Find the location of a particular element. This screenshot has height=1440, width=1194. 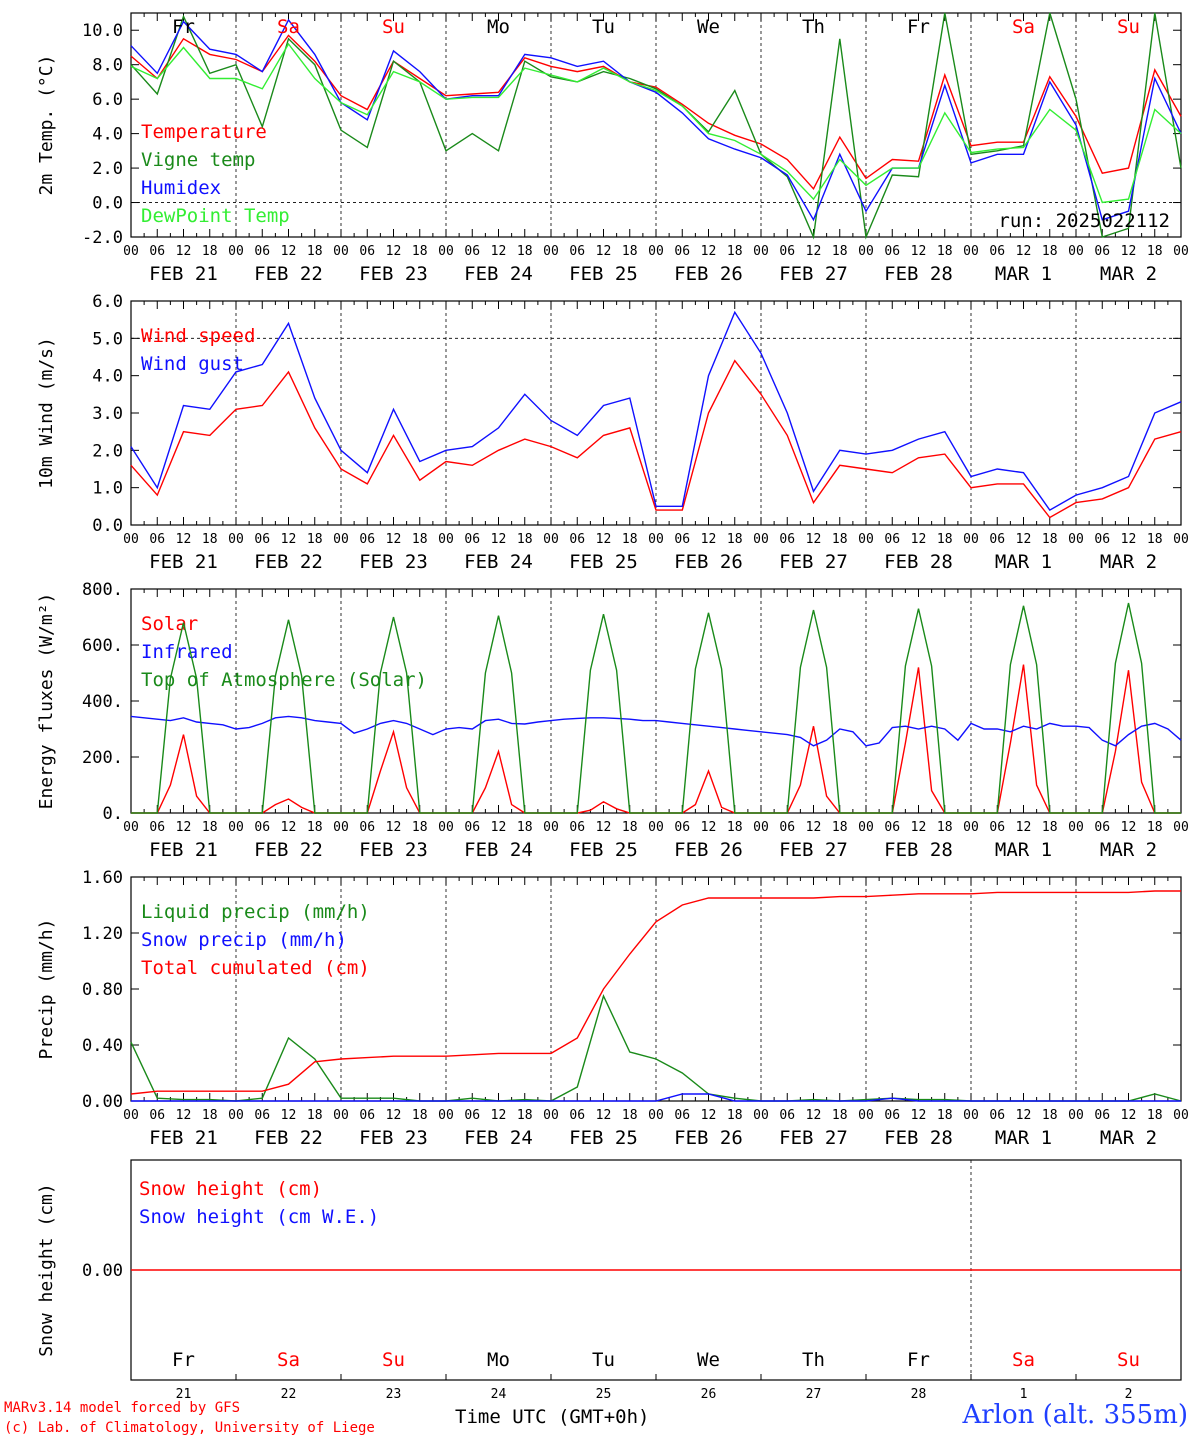

y-tick-label: 600. is located at coordinates (102, 646).